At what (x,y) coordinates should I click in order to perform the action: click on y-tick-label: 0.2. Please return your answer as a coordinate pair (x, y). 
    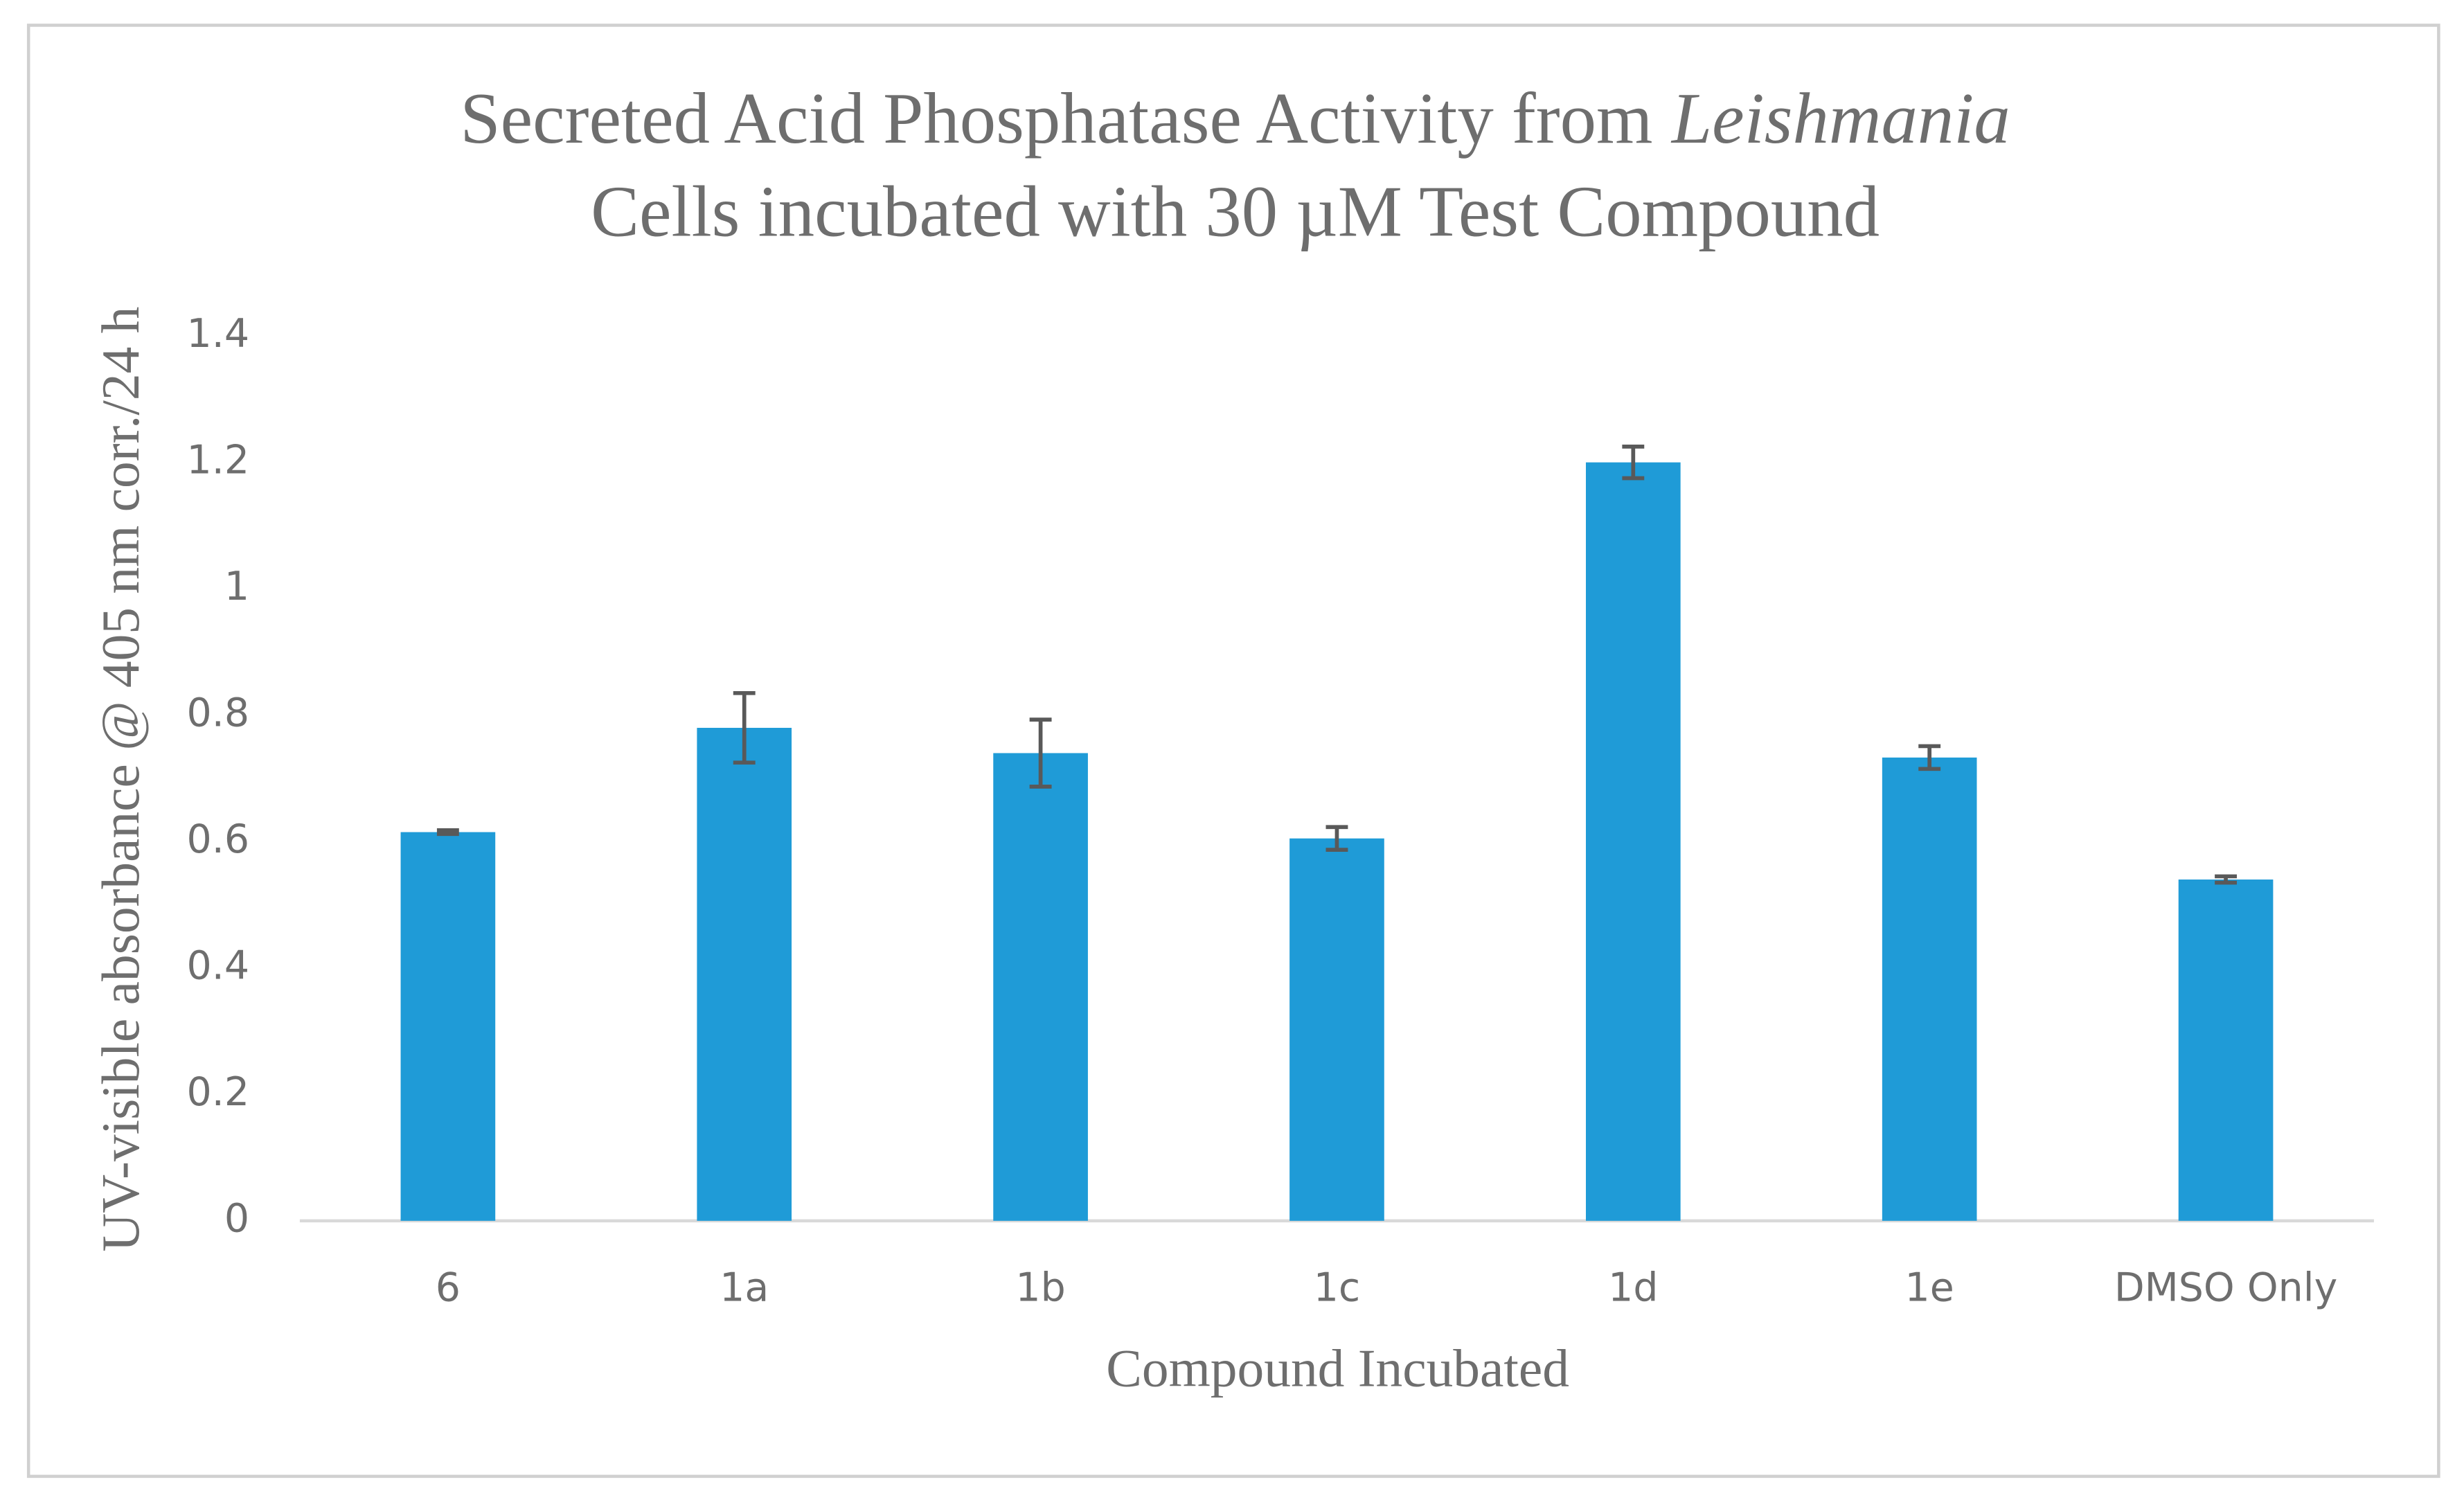
    Looking at the image, I should click on (217, 1092).